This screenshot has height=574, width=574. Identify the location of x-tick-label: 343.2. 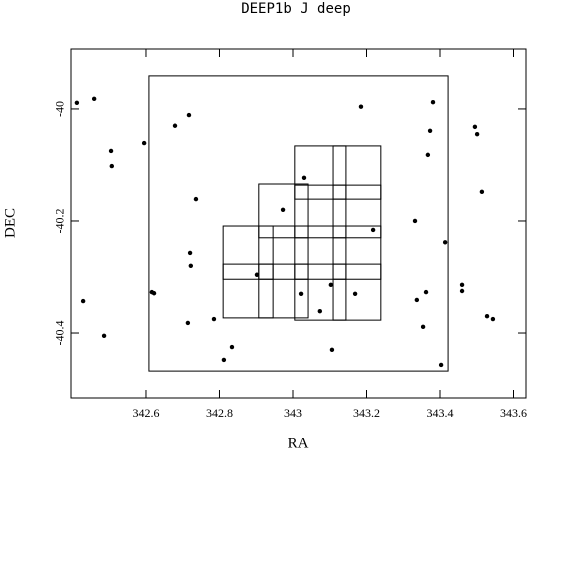
(366, 413).